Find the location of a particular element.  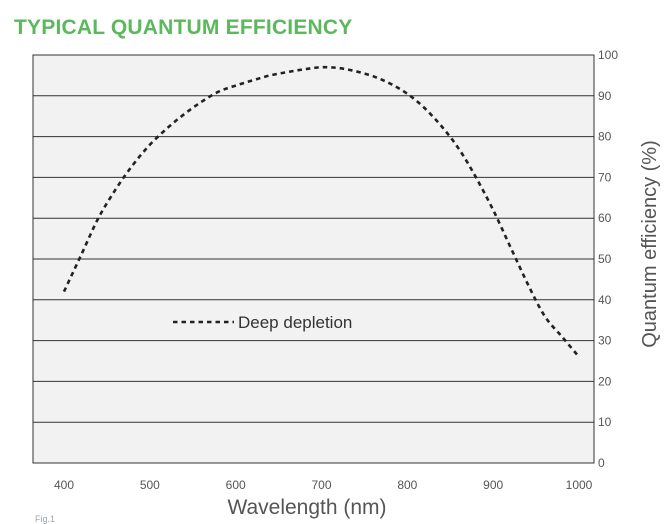

y-tick-label: 60 is located at coordinates (605, 218).